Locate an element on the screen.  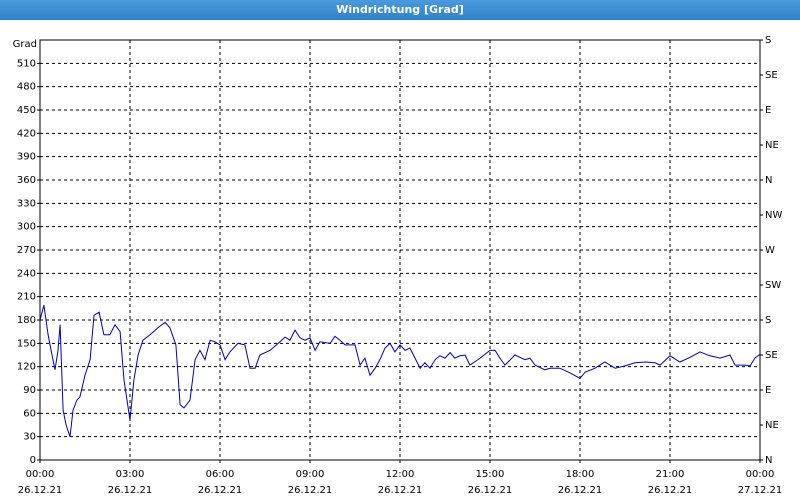
y-axis-label: Grad is located at coordinates (25, 44).